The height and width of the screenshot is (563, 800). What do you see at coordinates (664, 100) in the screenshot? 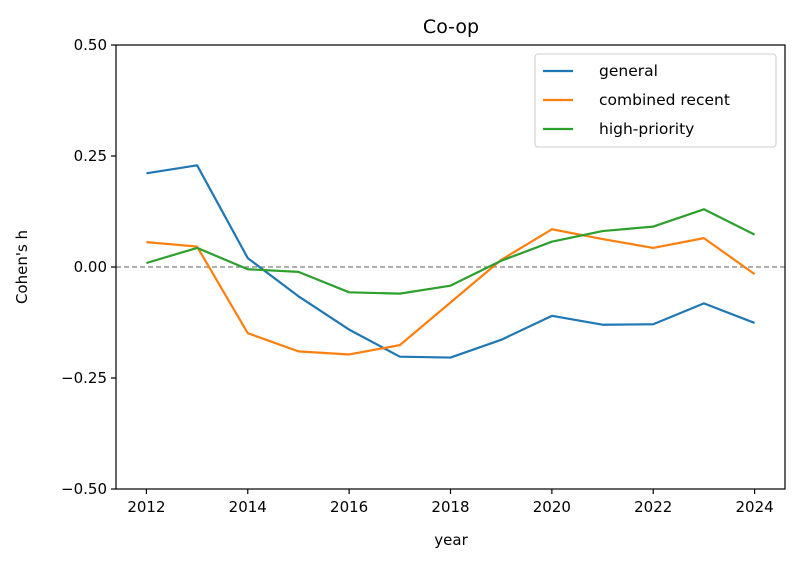
I see `legend-label: combined recent` at bounding box center [664, 100].